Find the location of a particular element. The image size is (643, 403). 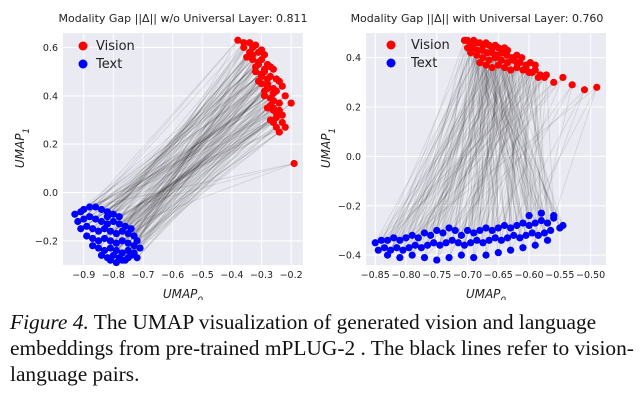

y-tick-label: 0.6 is located at coordinates (50, 48).